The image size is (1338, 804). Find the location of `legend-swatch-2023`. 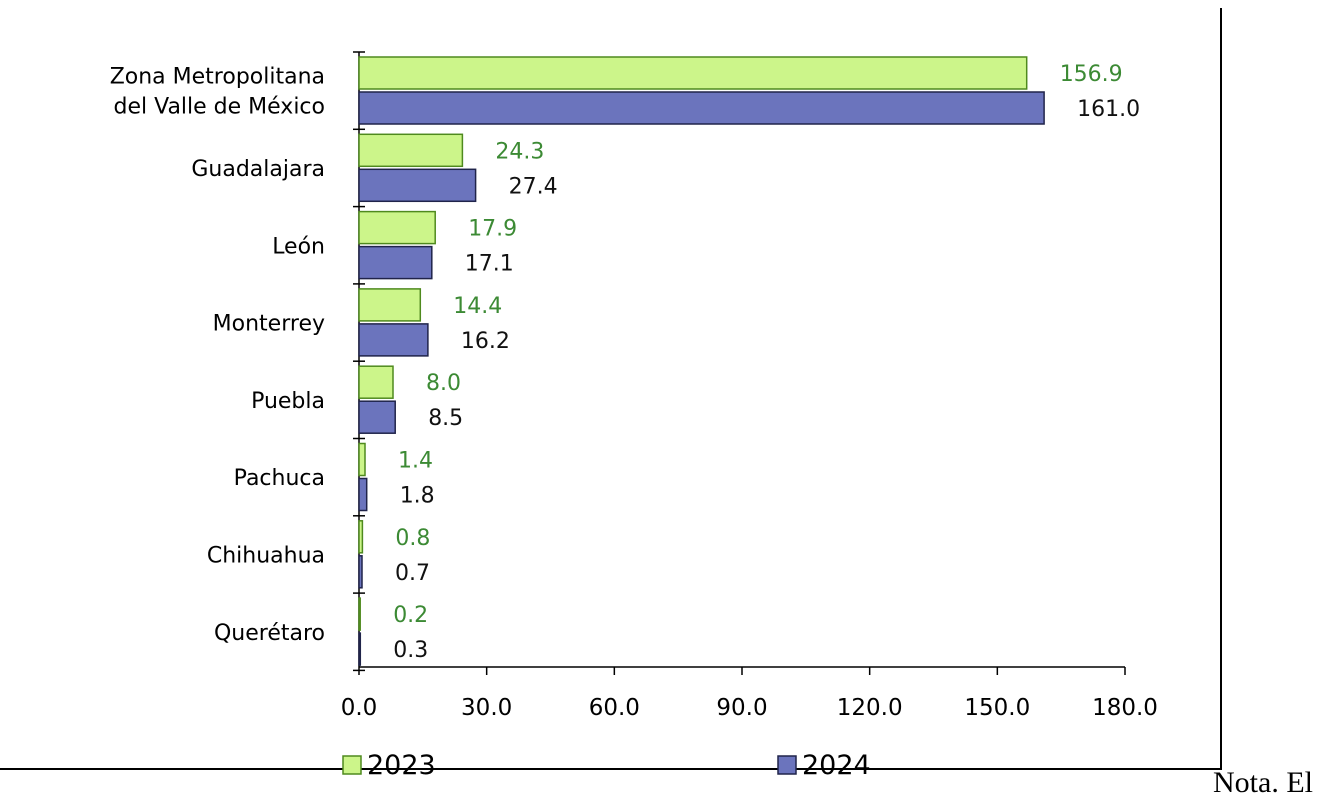

legend-swatch-2023 is located at coordinates (352, 765).